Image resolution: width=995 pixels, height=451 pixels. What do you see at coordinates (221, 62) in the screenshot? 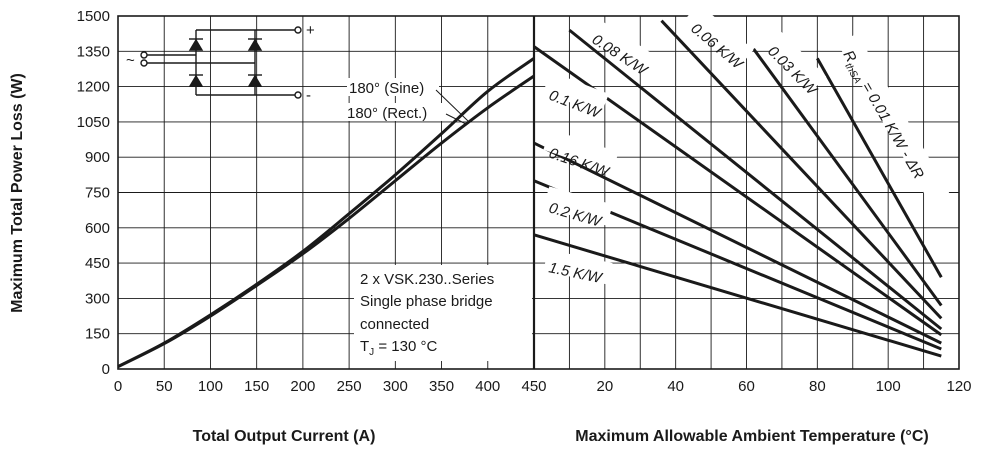
I see `bridge-schematic-icon` at bounding box center [221, 62].